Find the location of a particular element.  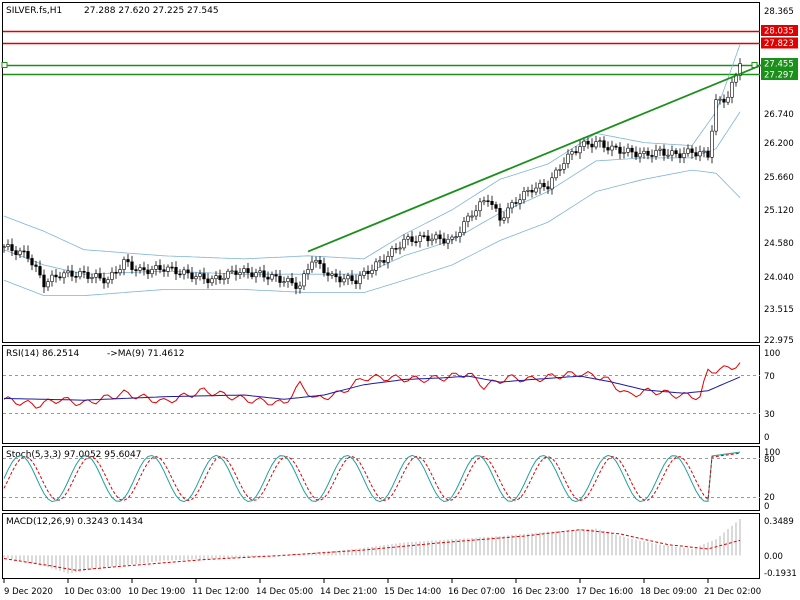

price-tags: 28.035 27.823 27.455 27.297 is located at coordinates (779, 53).